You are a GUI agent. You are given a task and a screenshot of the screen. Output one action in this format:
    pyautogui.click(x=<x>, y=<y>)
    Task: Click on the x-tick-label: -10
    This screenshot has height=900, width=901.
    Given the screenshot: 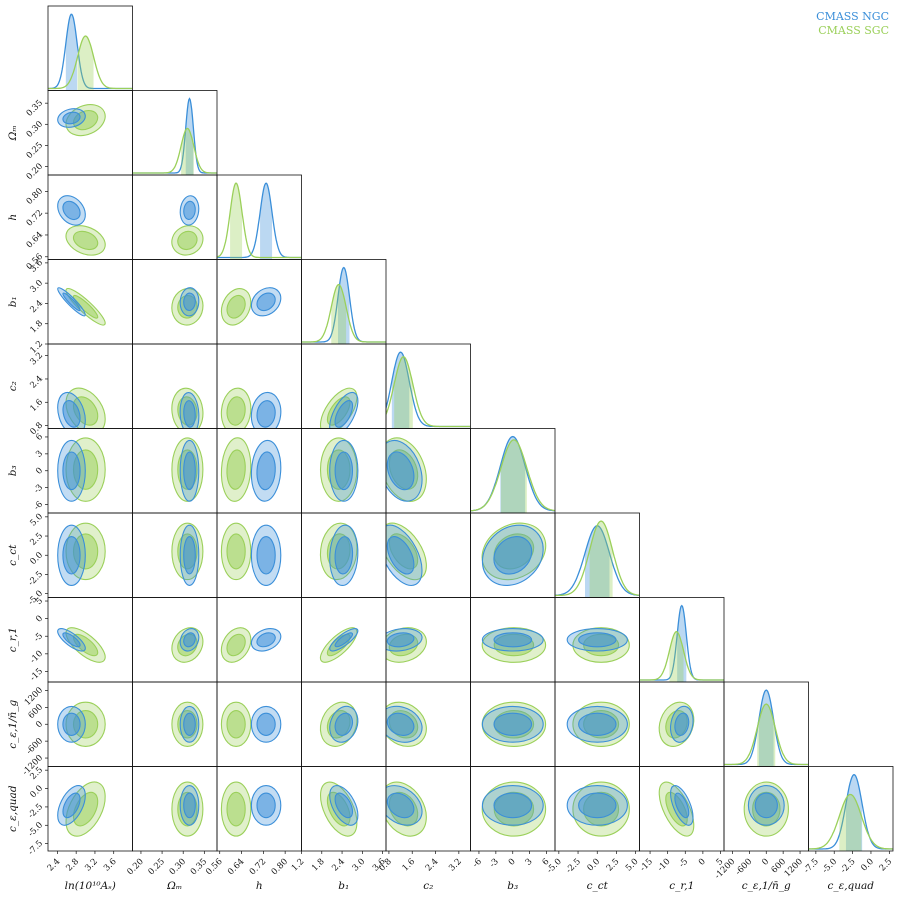 What is the action you would take?
    pyautogui.click(x=664, y=865)
    